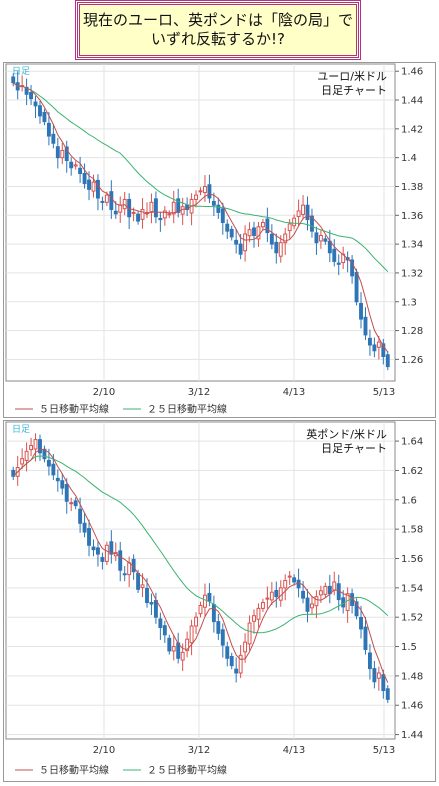  What do you see at coordinates (412, 360) in the screenshot?
I see `y-tick-label: 1.26` at bounding box center [412, 360].